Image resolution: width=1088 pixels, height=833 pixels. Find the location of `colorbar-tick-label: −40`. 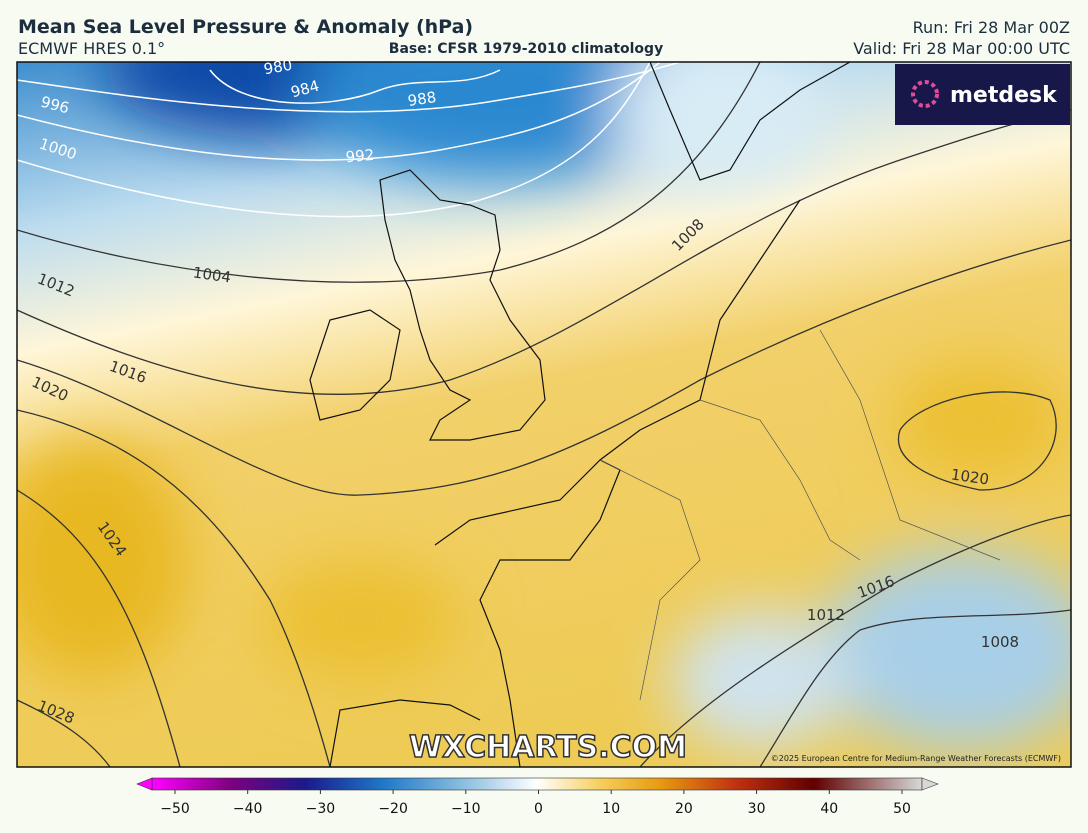

colorbar-tick-label: −40 is located at coordinates (248, 809).